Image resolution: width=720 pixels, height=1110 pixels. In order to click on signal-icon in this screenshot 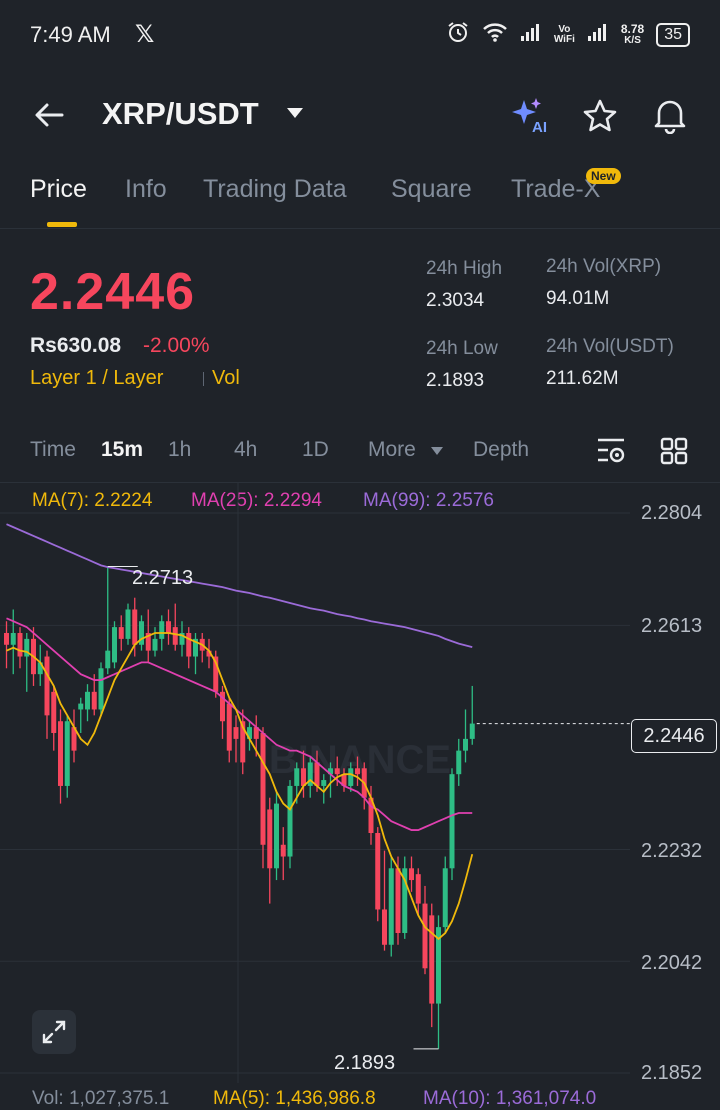, I will do `click(531, 34)`.